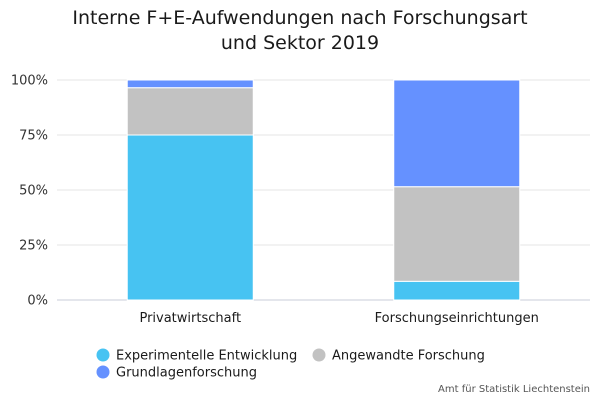 The width and height of the screenshot is (600, 400). What do you see at coordinates (408, 356) in the screenshot?
I see `legend-label: Angewandte Forschung` at bounding box center [408, 356].